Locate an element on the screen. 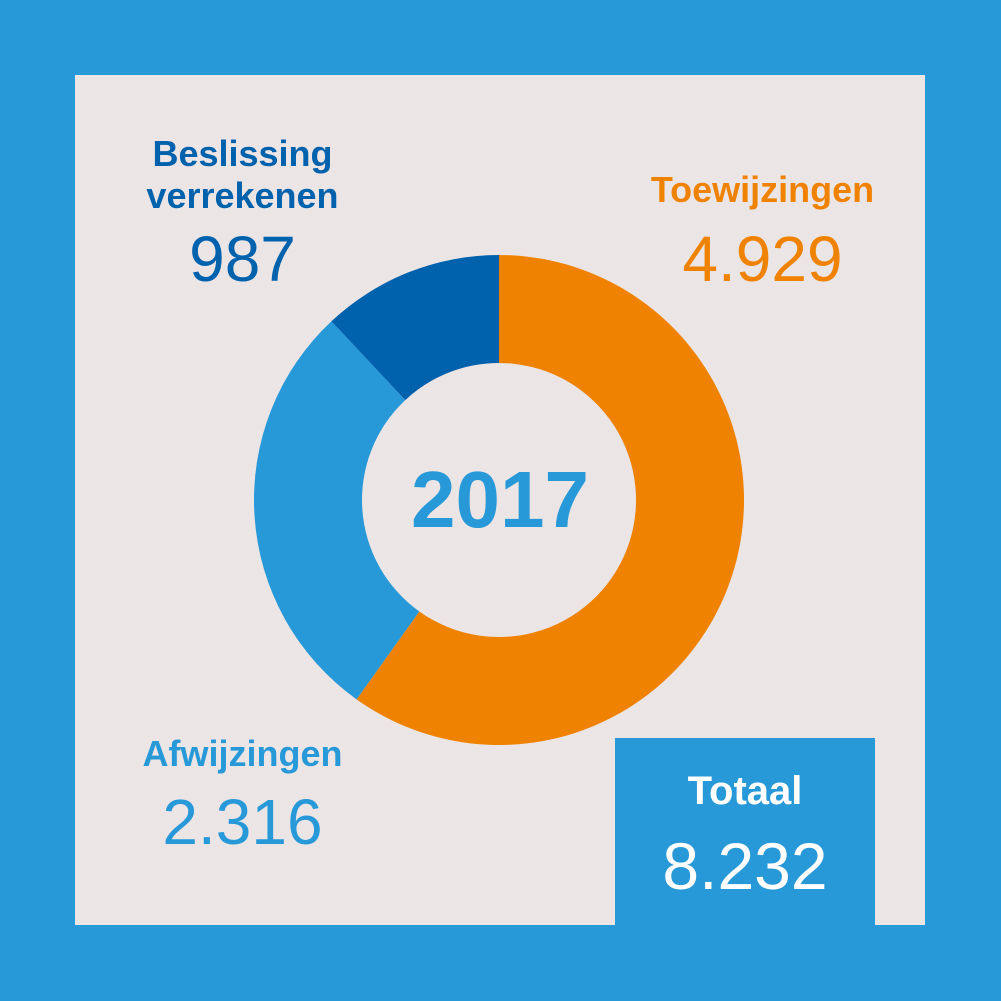 This screenshot has width=1001, height=1001. legend-label-beslissing-line2: verrekenen is located at coordinates (242, 195).